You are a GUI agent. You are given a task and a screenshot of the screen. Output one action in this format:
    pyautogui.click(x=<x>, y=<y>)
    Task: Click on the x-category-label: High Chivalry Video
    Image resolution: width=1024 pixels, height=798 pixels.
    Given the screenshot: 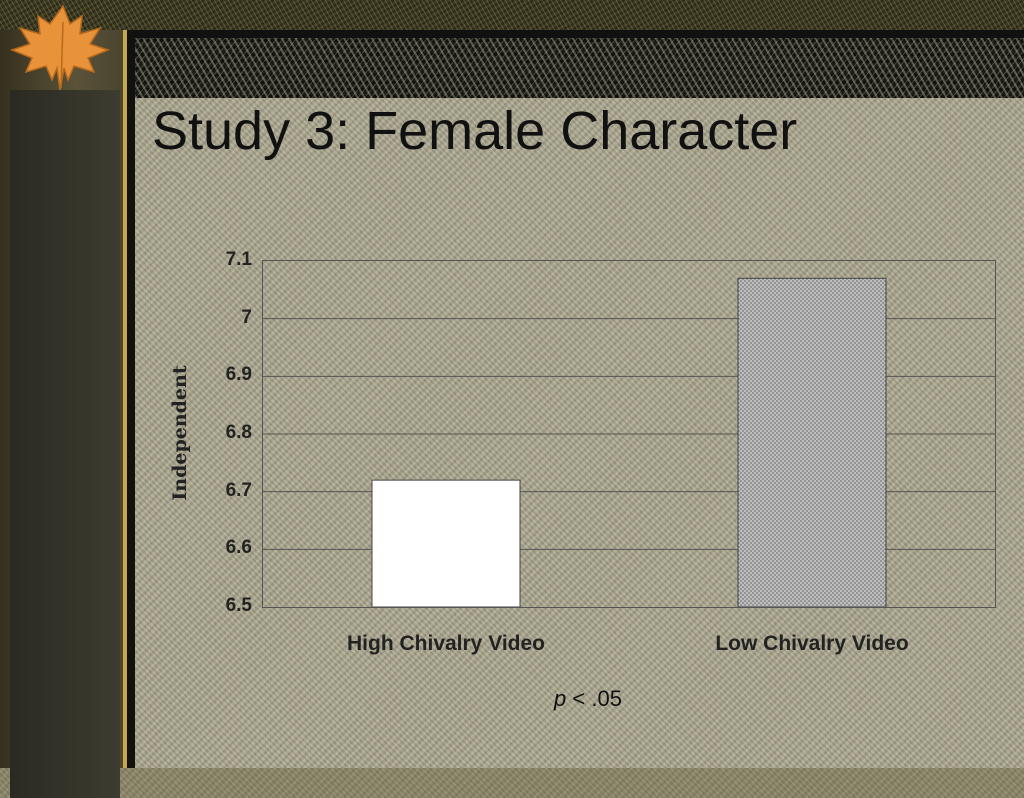 What is the action you would take?
    pyautogui.click(x=446, y=643)
    